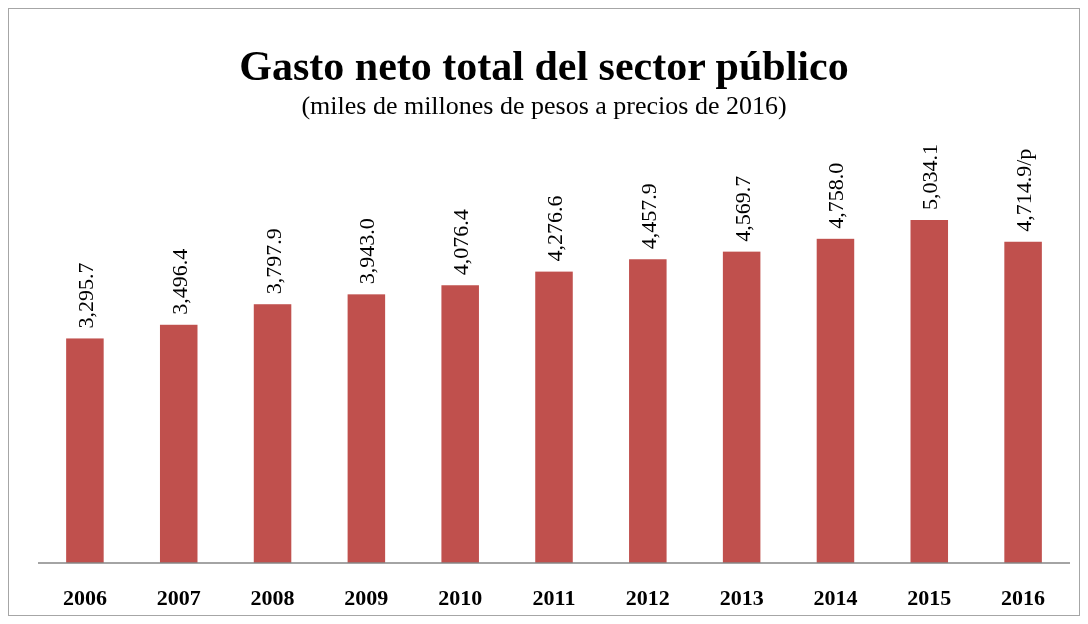 Image resolution: width=1088 pixels, height=624 pixels. Describe the element at coordinates (272, 597) in the screenshot. I see `x-tick-label: 2008` at that location.